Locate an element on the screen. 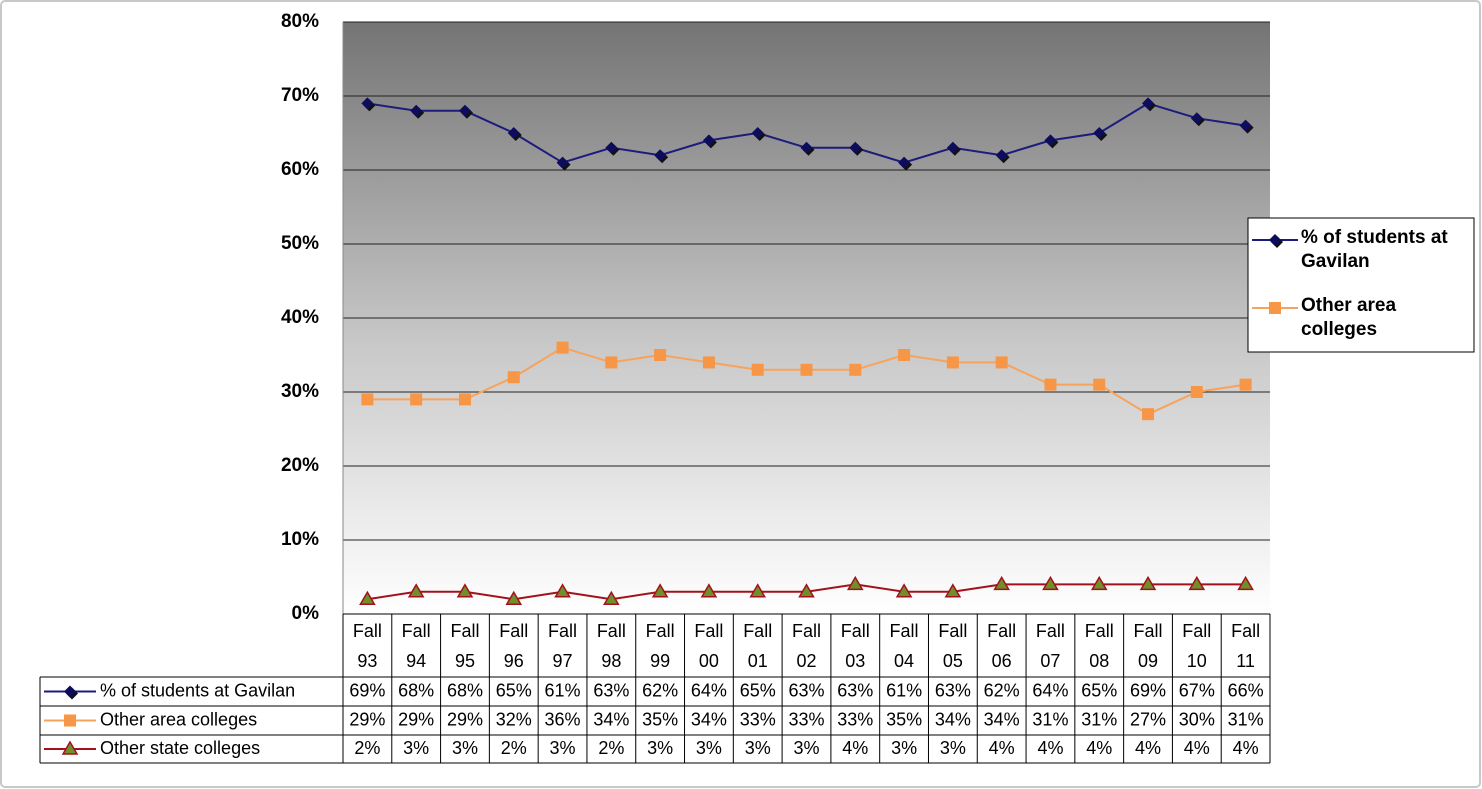 This screenshot has width=1482, height=789. x-tick-label-box: Fall 06 is located at coordinates (1001, 646).